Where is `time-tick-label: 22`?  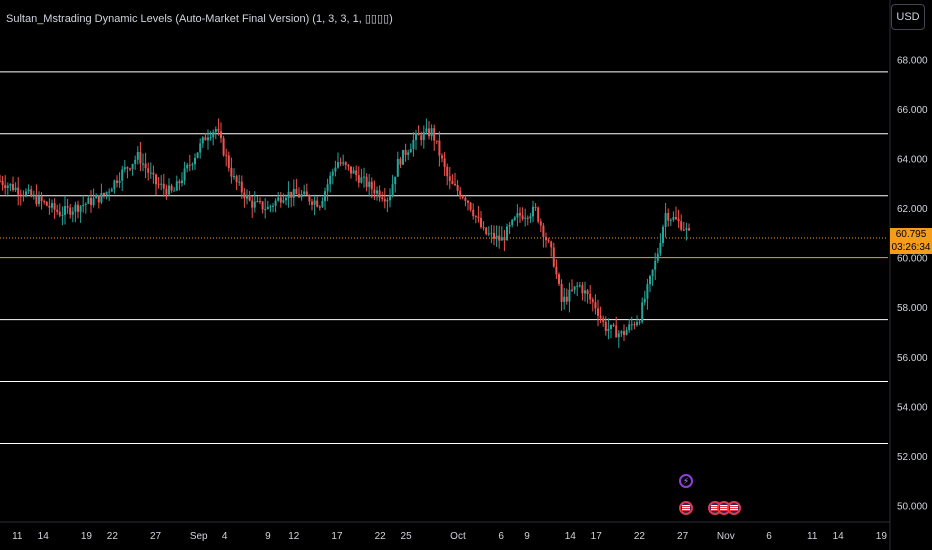
time-tick-label: 22 is located at coordinates (113, 536).